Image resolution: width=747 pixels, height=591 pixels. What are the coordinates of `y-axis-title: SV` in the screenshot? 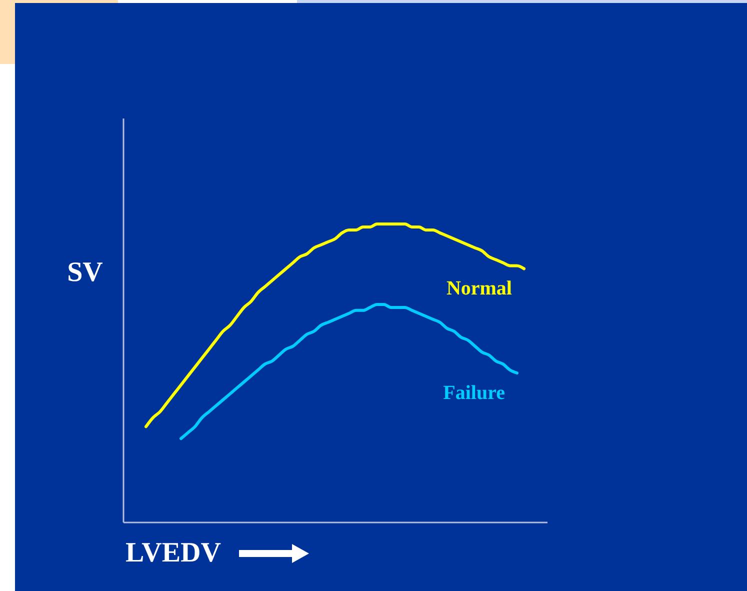 It's located at (85, 272).